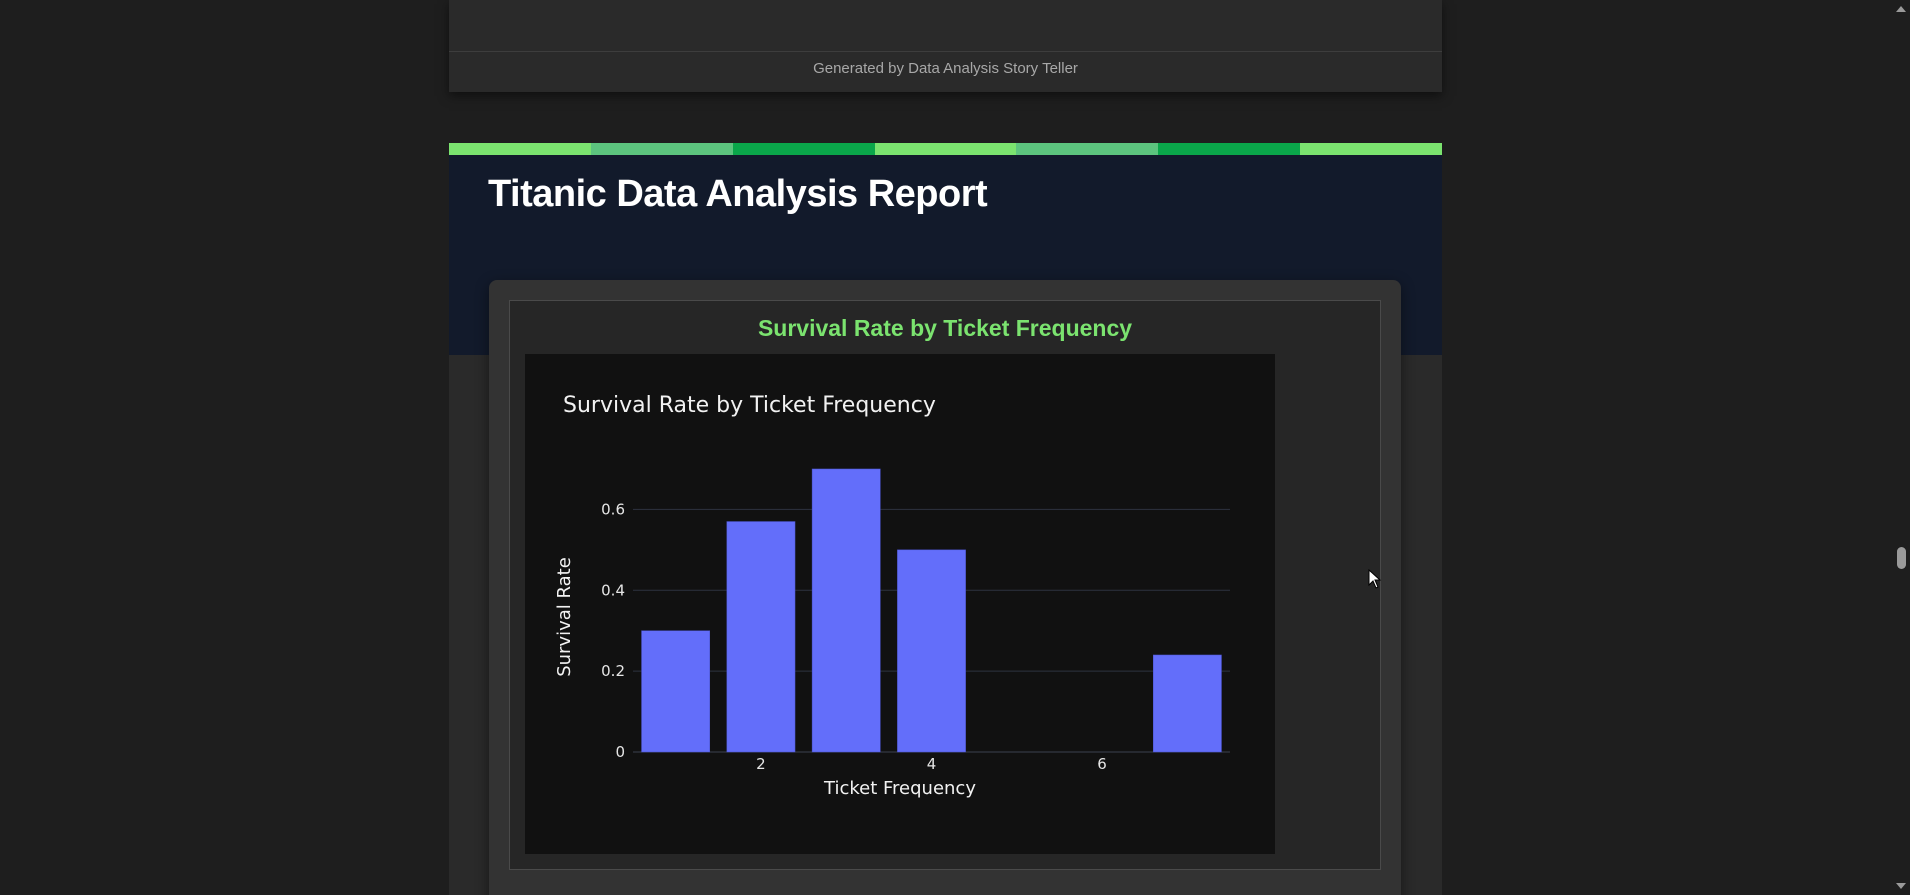 The height and width of the screenshot is (895, 1910). I want to click on tick-labels: 0 0.2 0.4 0.6 2 4 6, so click(854, 636).